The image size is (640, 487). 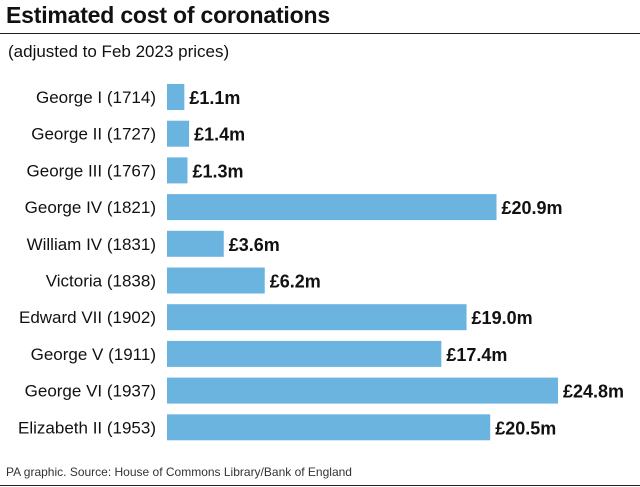 I want to click on bottom-divider, so click(x=320, y=485).